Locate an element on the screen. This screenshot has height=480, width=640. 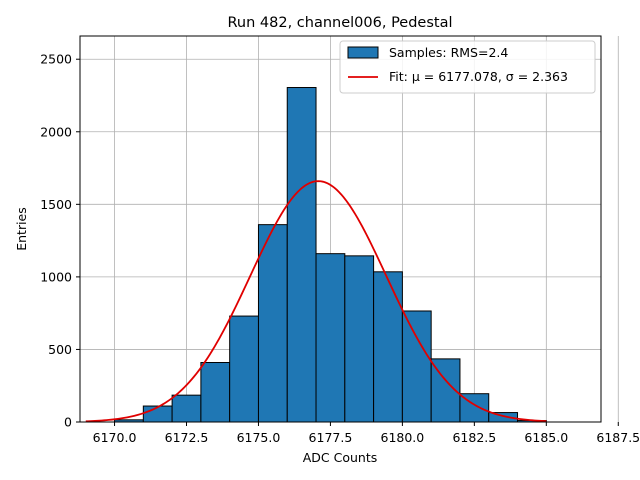
x-tick-label: 6172.5 is located at coordinates (187, 437).